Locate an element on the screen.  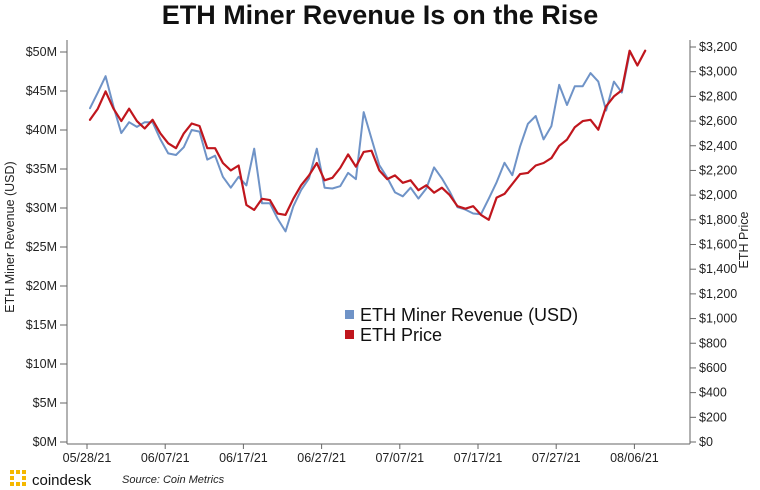
left-tick-label: $5M is located at coordinates (45, 403).